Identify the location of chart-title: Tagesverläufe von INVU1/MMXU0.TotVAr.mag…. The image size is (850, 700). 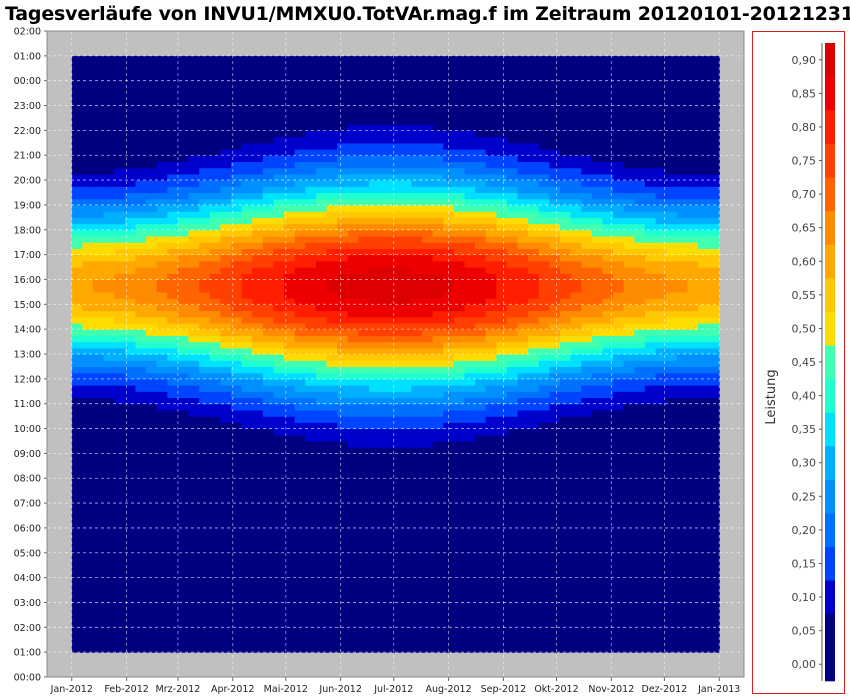
(427, 14).